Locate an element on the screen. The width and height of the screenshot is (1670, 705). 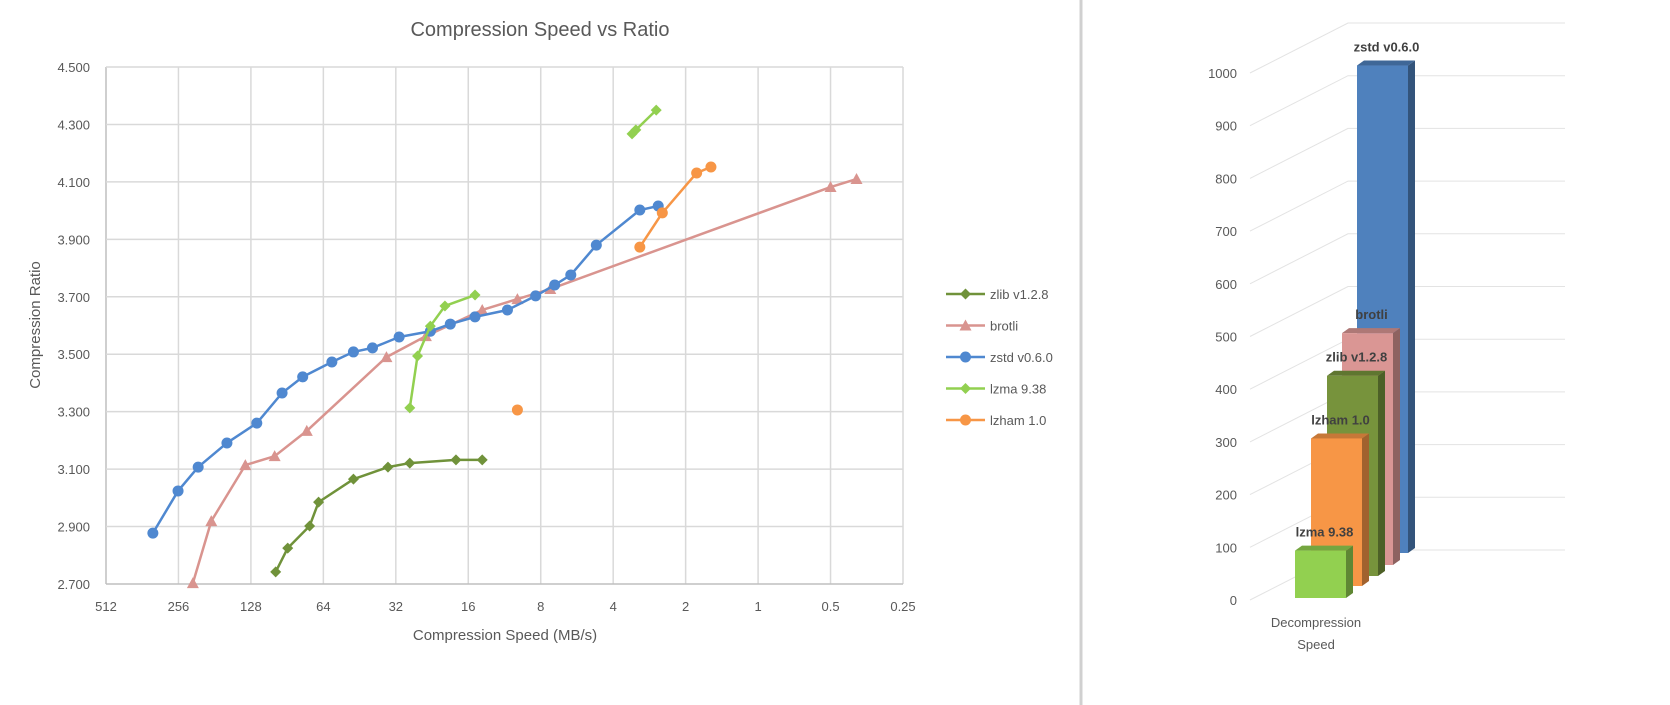
bar-front is located at coordinates (1320, 574).